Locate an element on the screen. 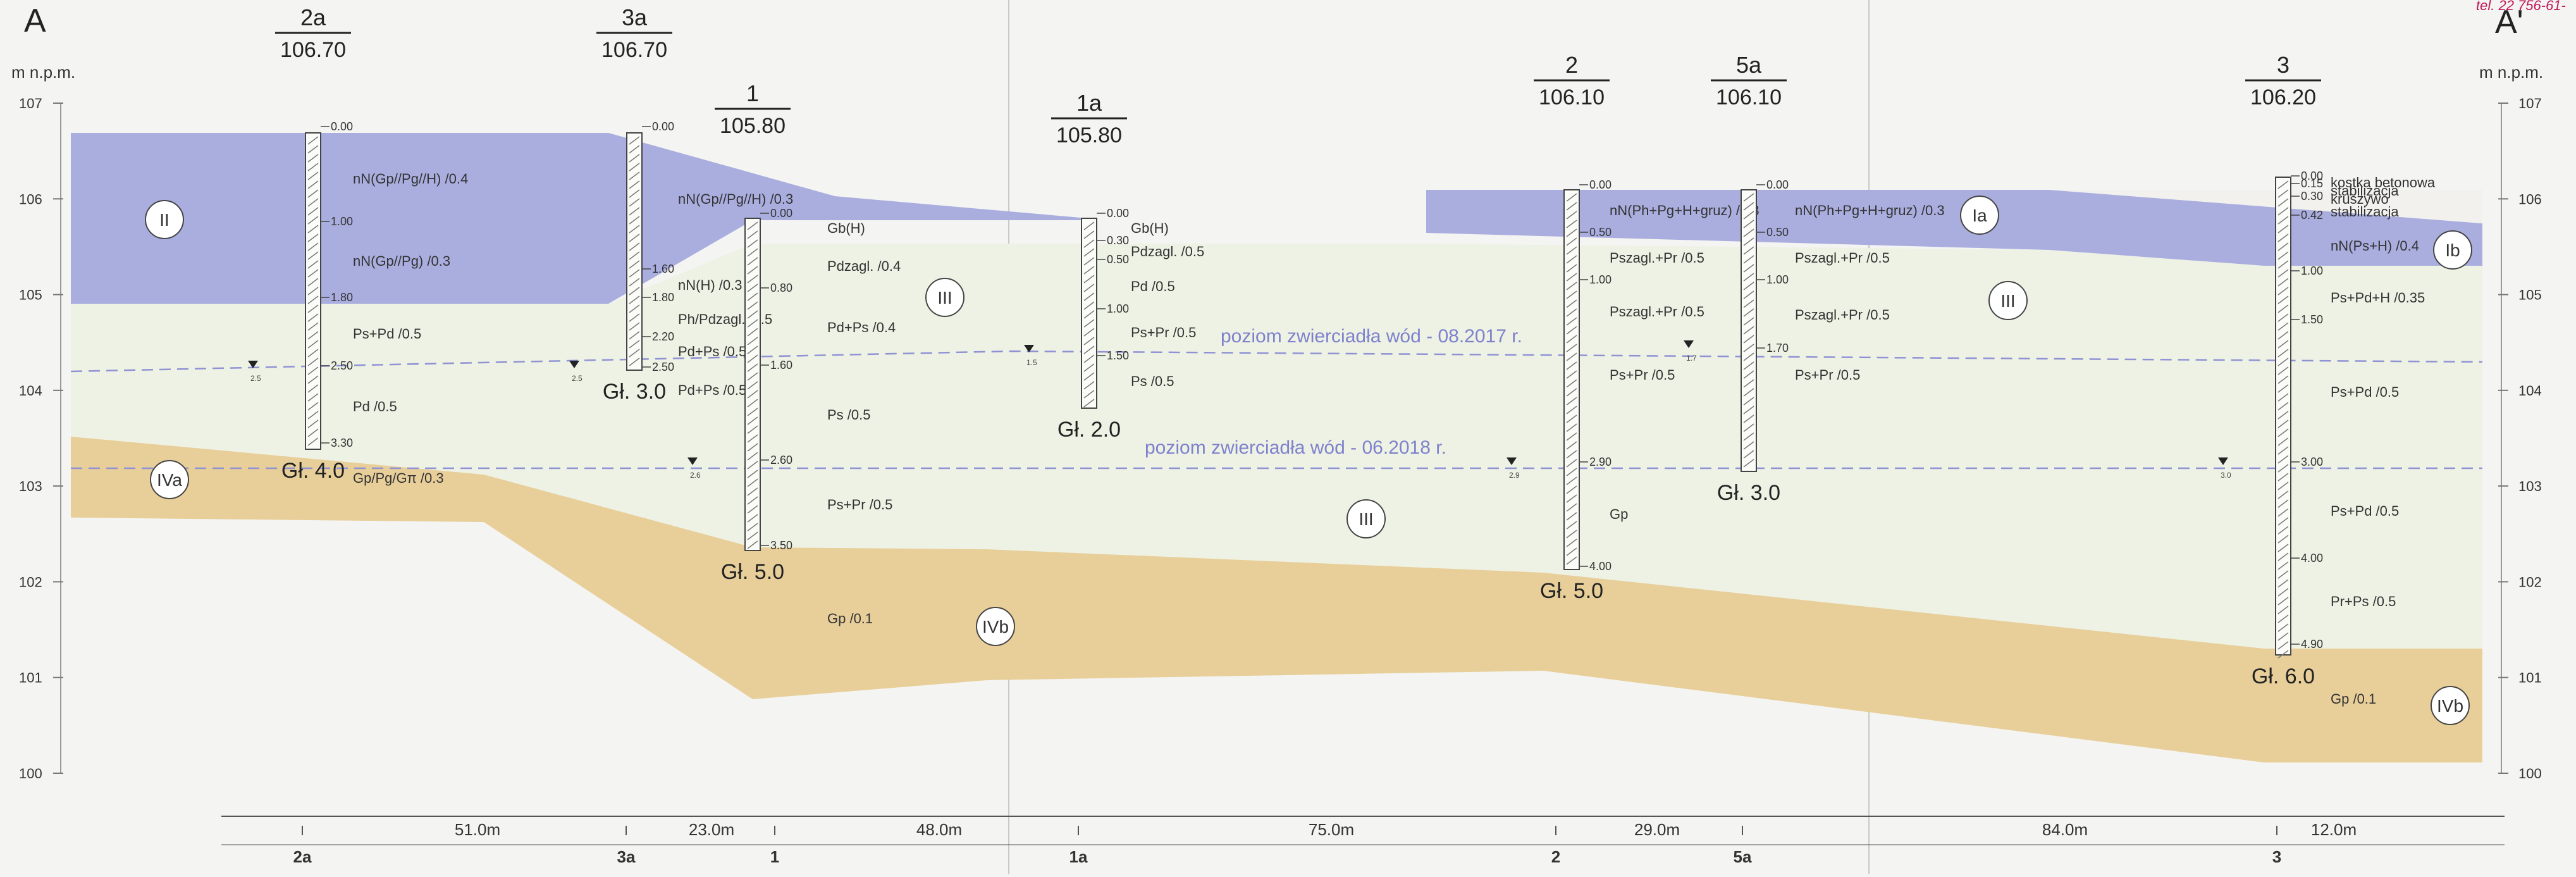 The width and height of the screenshot is (2576, 877). layer-description: Ps+Pd+H /0.35 is located at coordinates (2378, 298).